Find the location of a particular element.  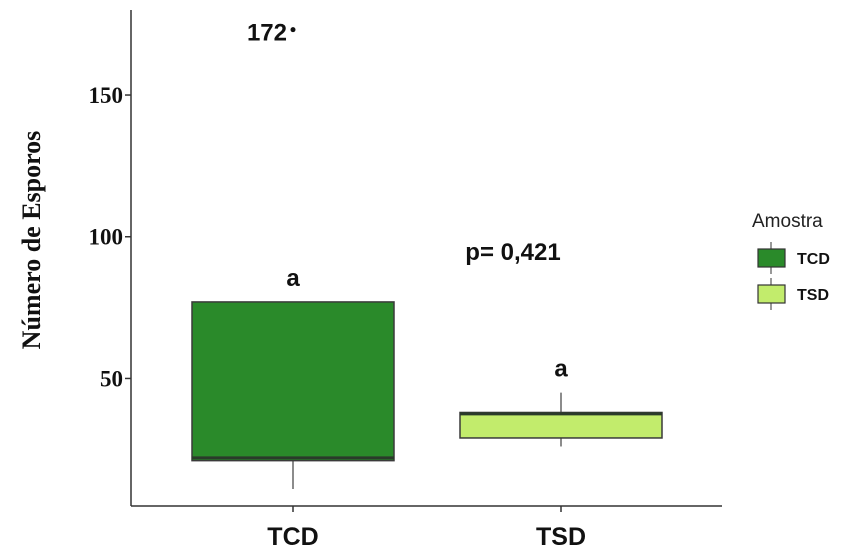

box-tcd: a is located at coordinates (293, 377).